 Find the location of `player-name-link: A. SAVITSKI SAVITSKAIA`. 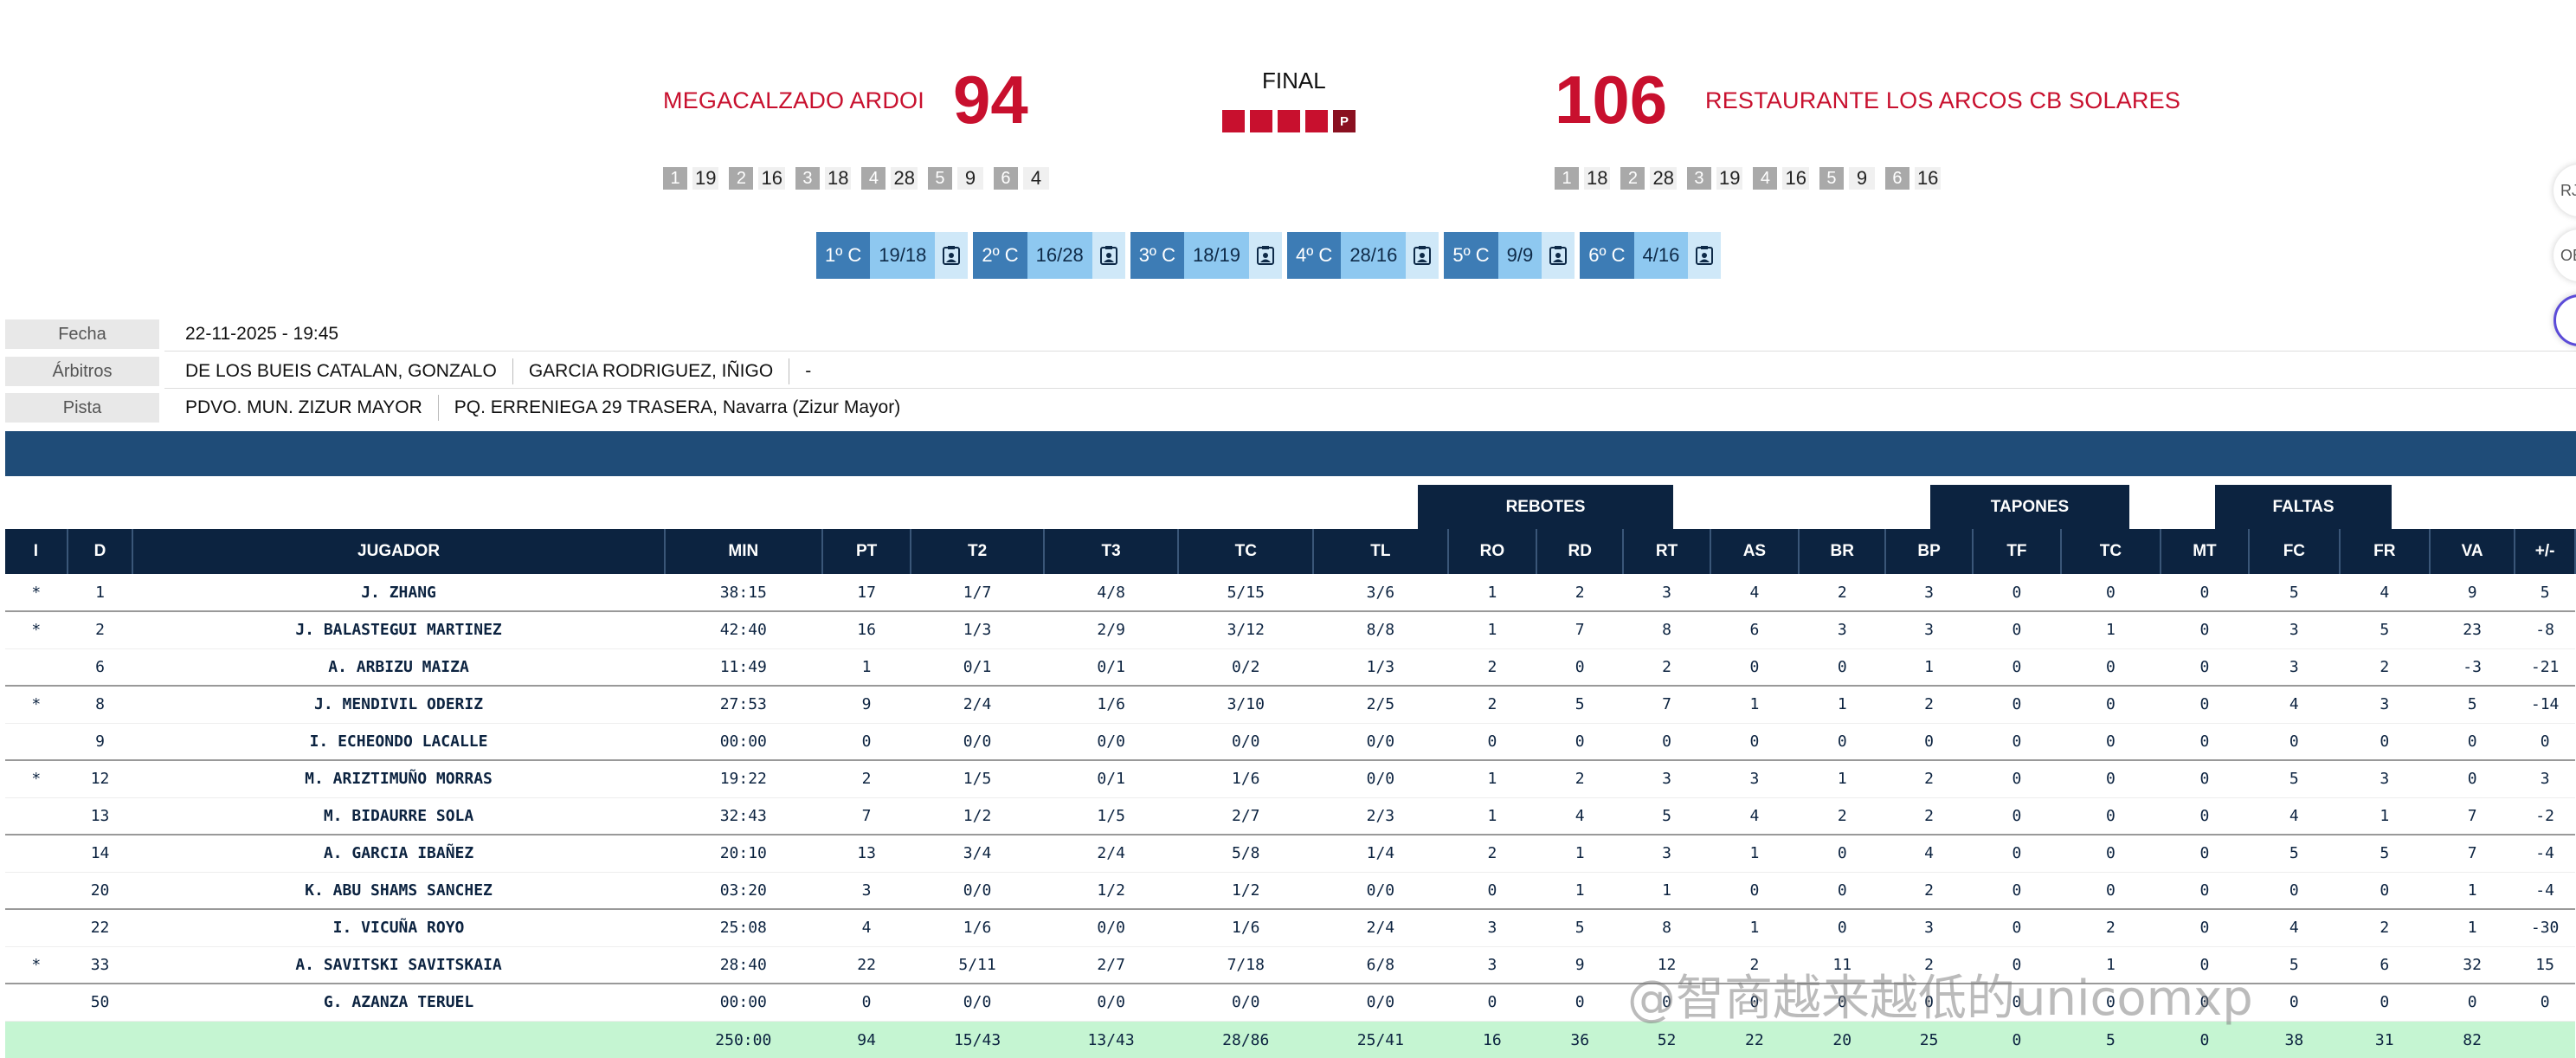

player-name-link: A. SAVITSKI SAVITSKAIA is located at coordinates (398, 965).